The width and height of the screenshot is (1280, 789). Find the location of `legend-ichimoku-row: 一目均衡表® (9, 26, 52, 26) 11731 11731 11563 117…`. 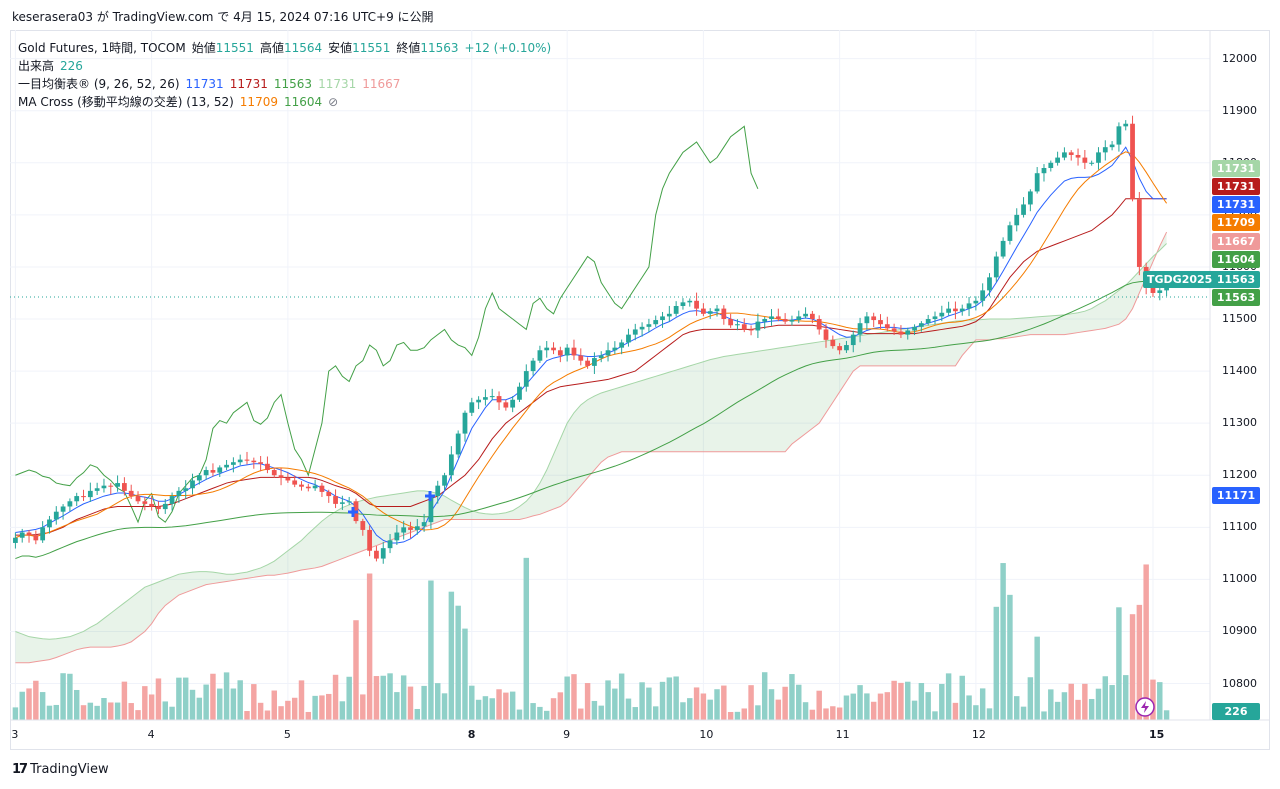

legend-ichimoku-row: 一目均衡表® (9, 26, 52, 26) 11731 11731 11563 117… is located at coordinates (212, 83).